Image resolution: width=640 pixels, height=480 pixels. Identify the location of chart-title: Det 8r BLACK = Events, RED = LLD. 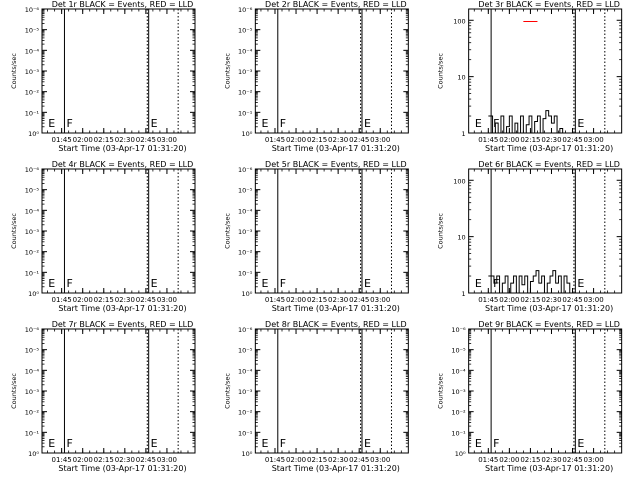
(336, 324).